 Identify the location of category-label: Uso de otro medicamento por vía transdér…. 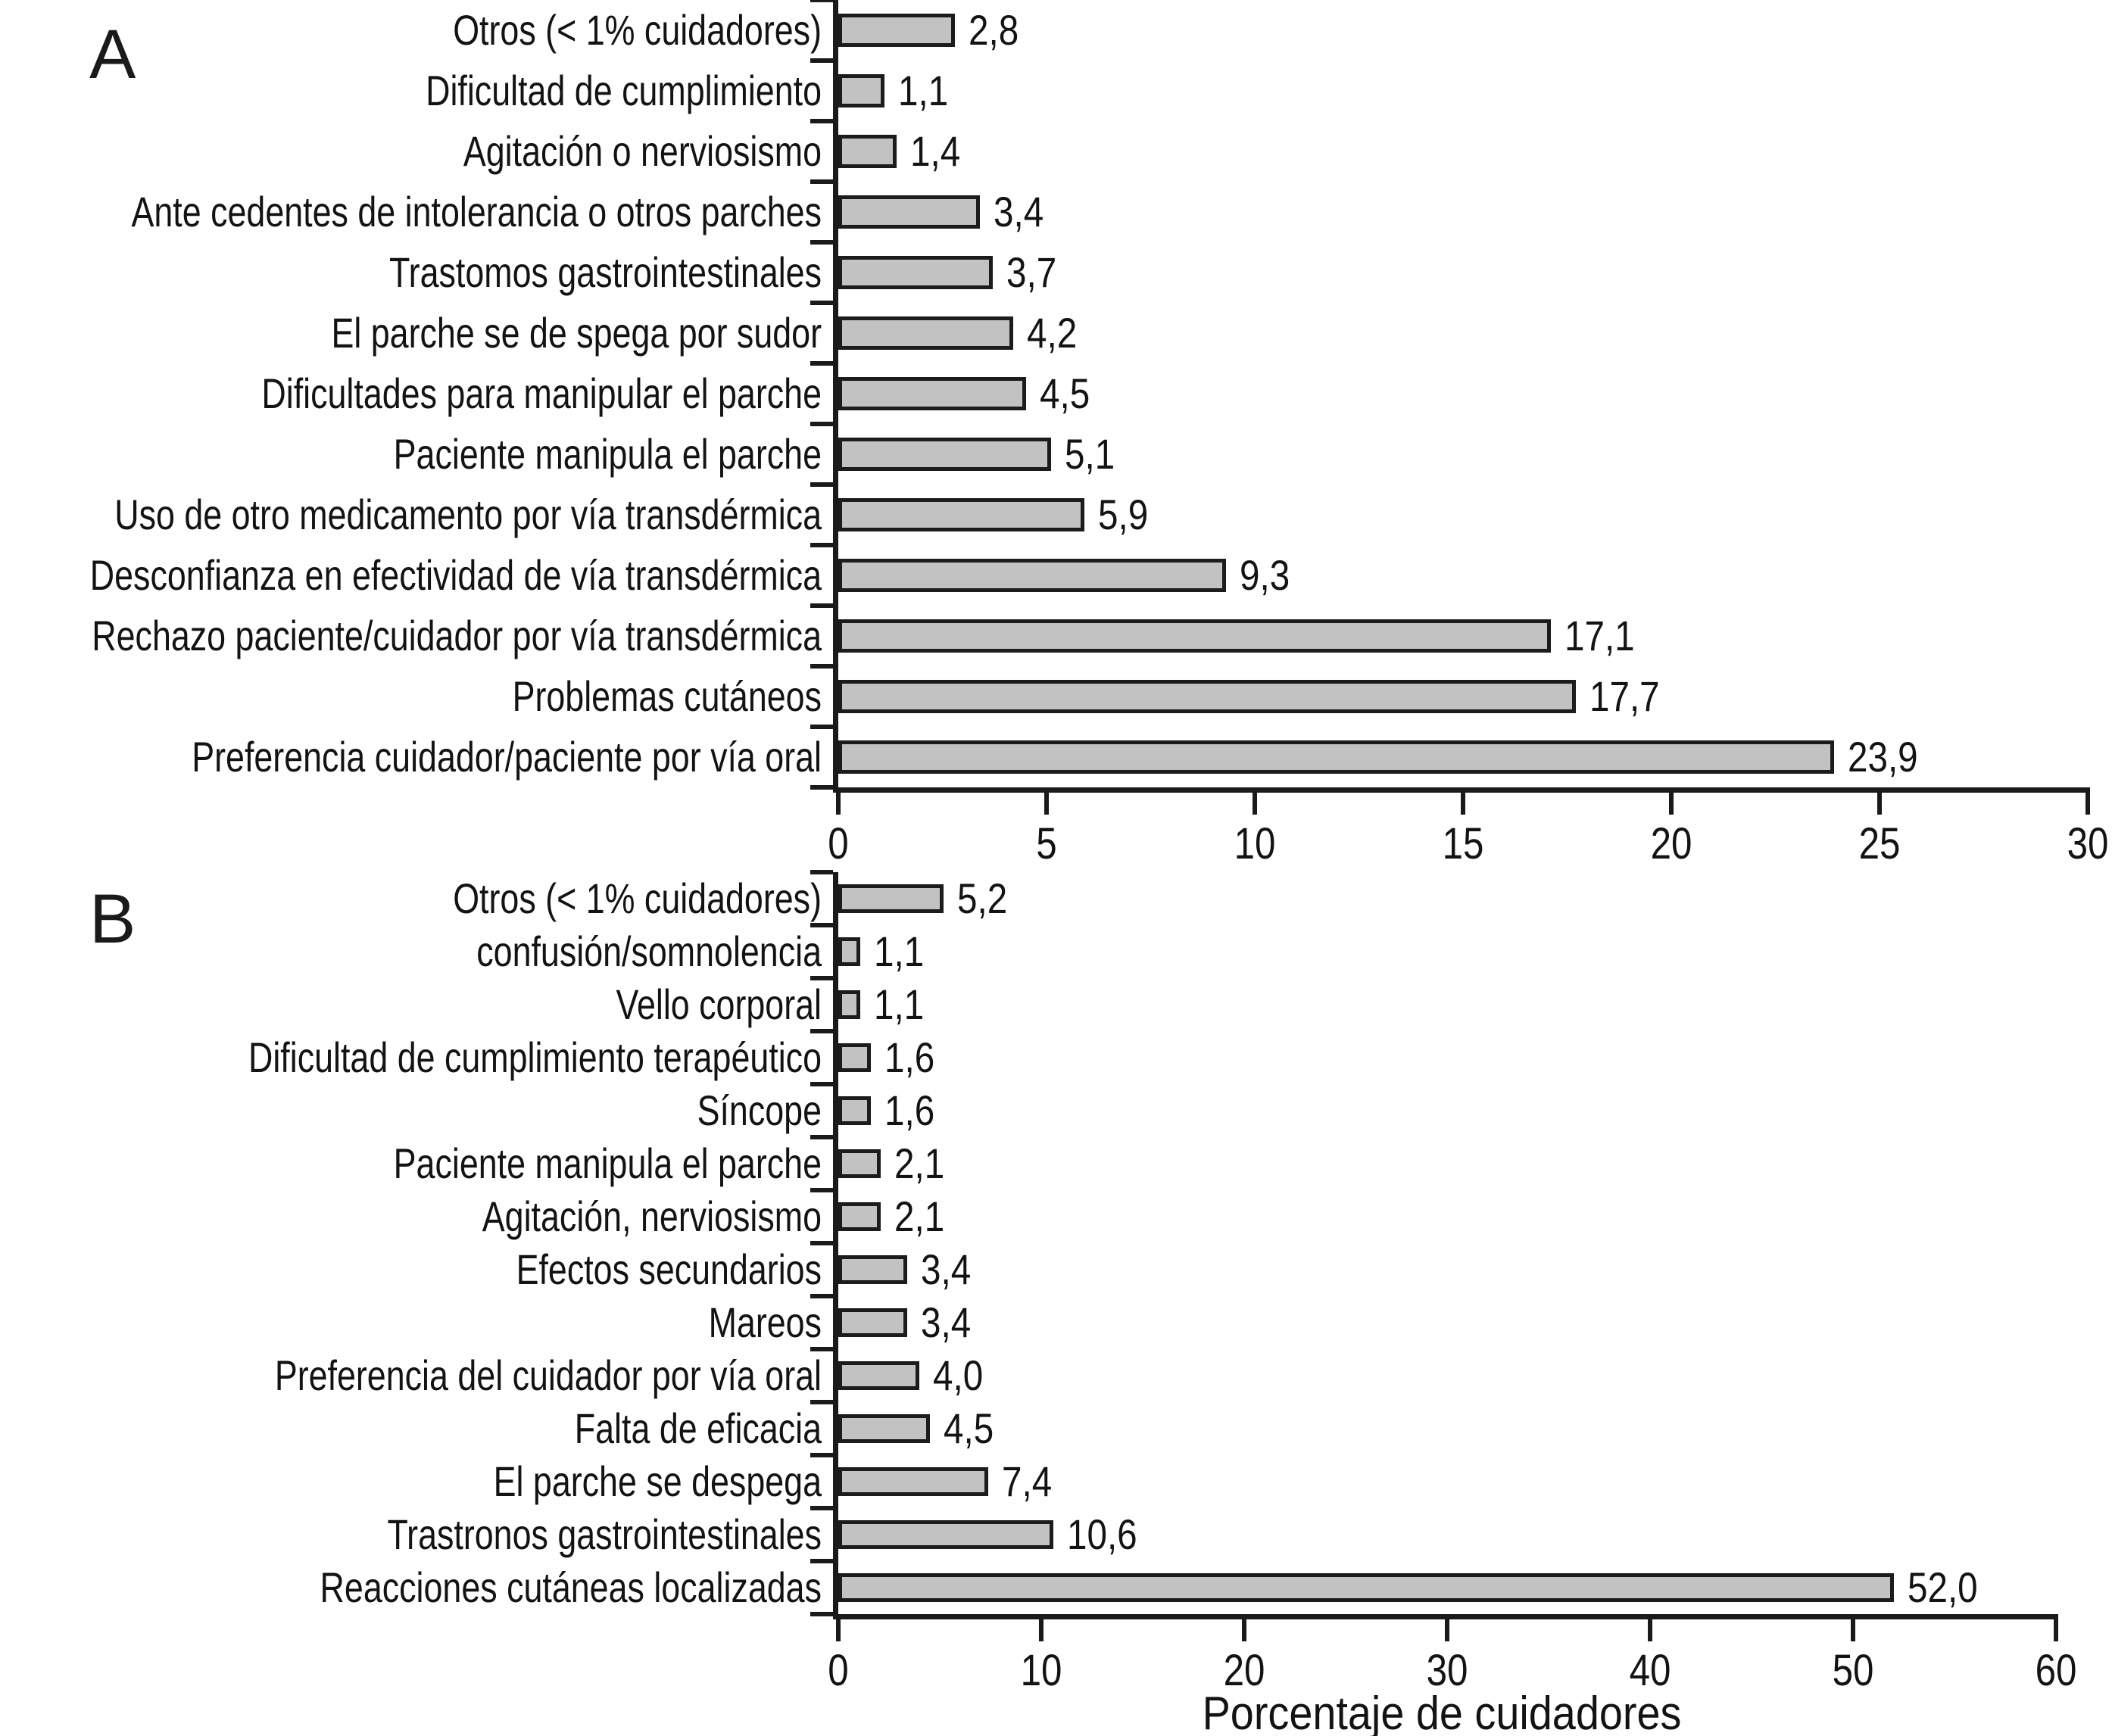
(468, 514).